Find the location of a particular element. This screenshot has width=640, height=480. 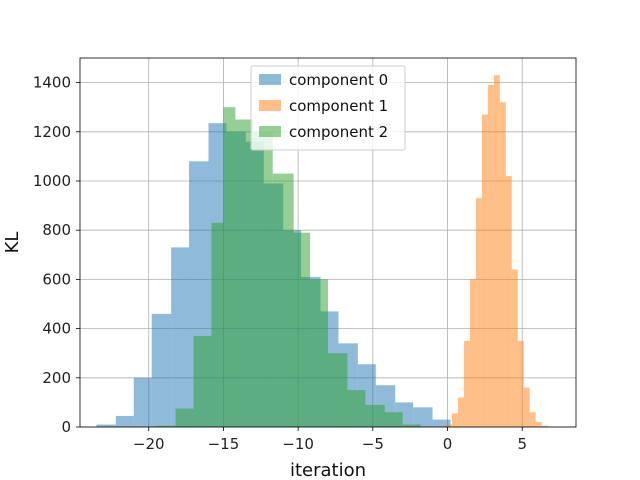

legend-box is located at coordinates (328, 108).